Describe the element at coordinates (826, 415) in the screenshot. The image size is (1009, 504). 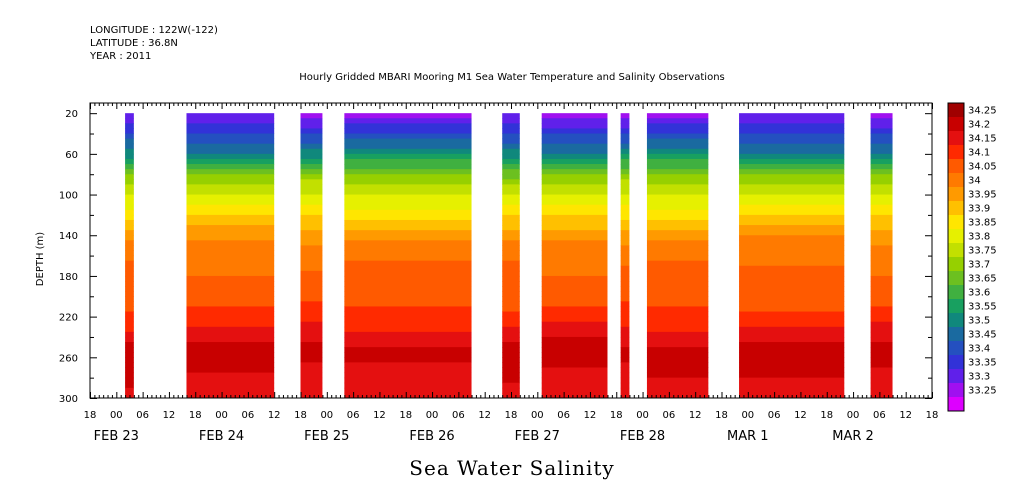
I see `x-tick-label: 18` at that location.